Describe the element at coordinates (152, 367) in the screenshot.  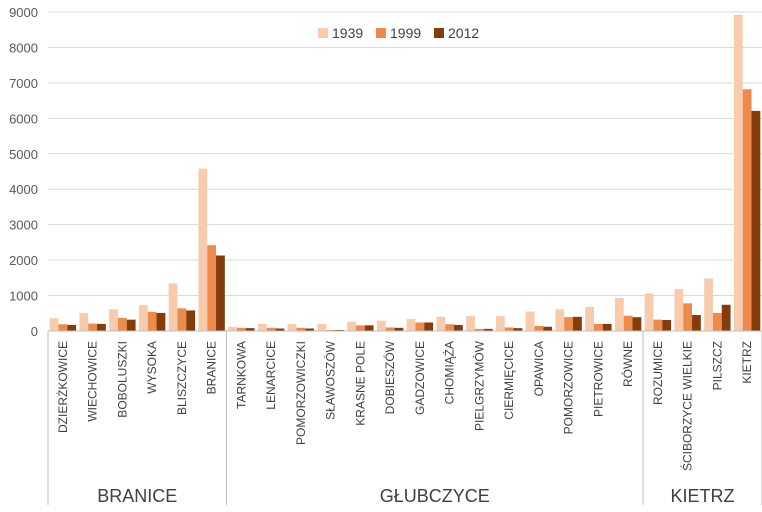
I see `x-tick-label: WYSOKA` at that location.